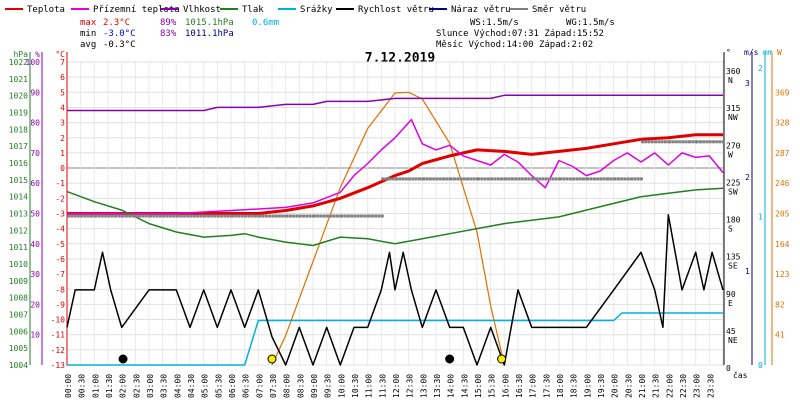 The image size is (800, 400). Describe the element at coordinates (62, 62) in the screenshot. I see `celsius-tick-label: 7` at that location.